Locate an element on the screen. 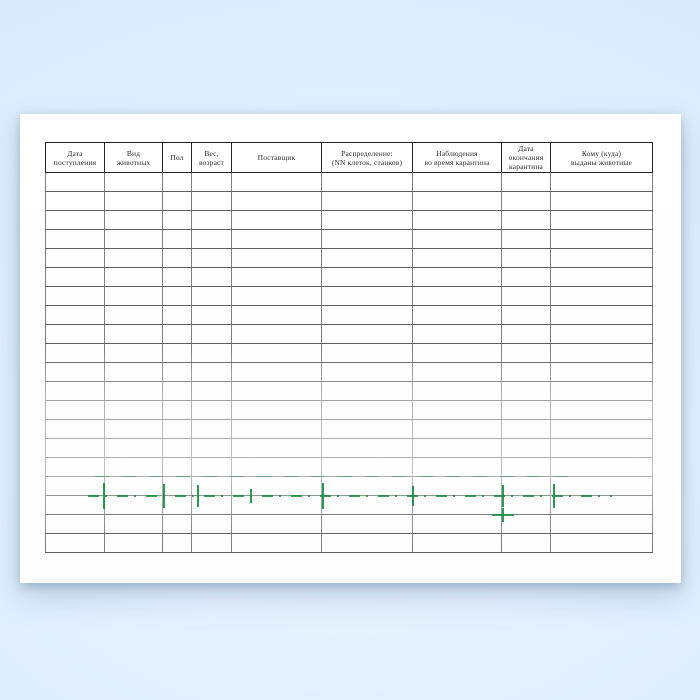 The height and width of the screenshot is (700, 700). column-header-label: Наблюдения is located at coordinates (457, 153).